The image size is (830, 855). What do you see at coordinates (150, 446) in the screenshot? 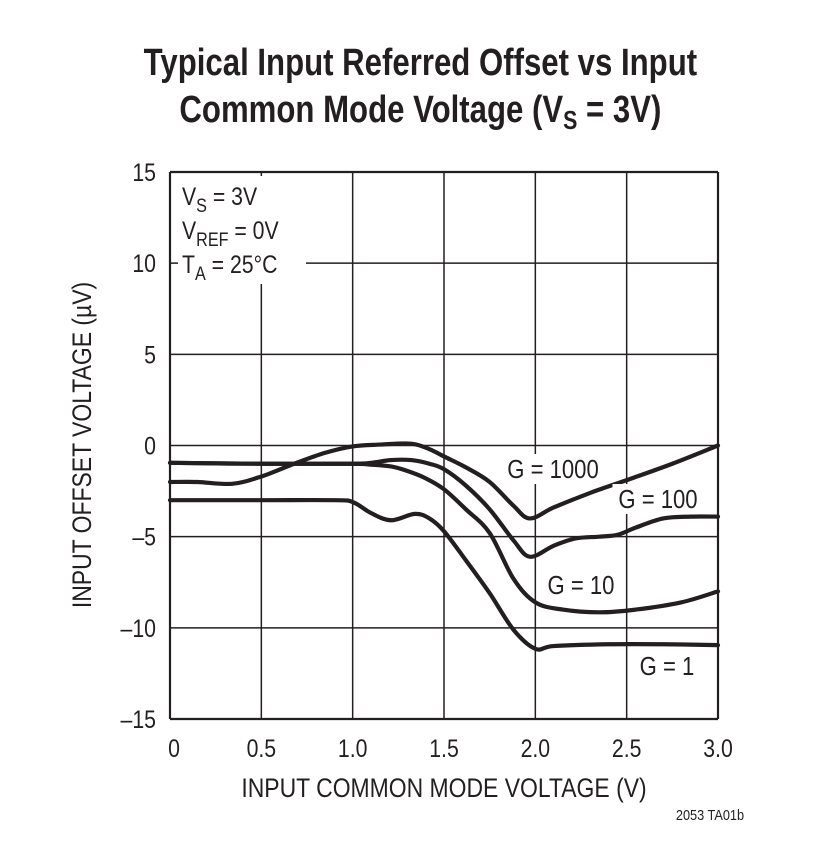
I see `y-tick-label: 0` at bounding box center [150, 446].